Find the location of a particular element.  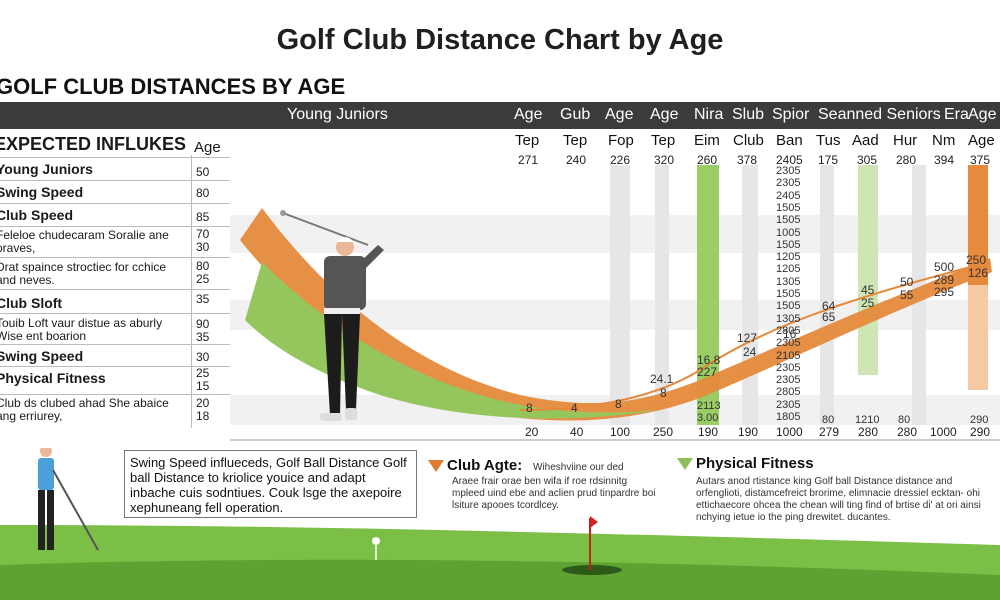

curve-label: 65 is located at coordinates (829, 317).